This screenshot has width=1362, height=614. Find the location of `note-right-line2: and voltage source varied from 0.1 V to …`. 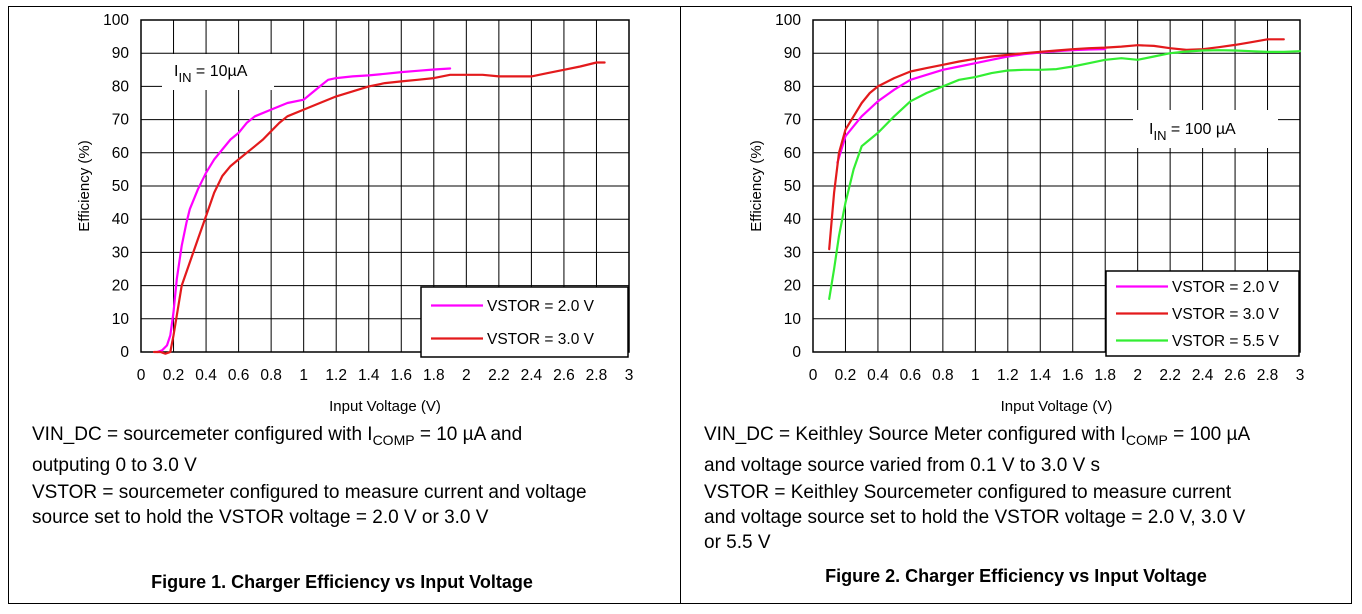

note-right-line2: and voltage source varied from 0.1 V to … is located at coordinates (902, 465).